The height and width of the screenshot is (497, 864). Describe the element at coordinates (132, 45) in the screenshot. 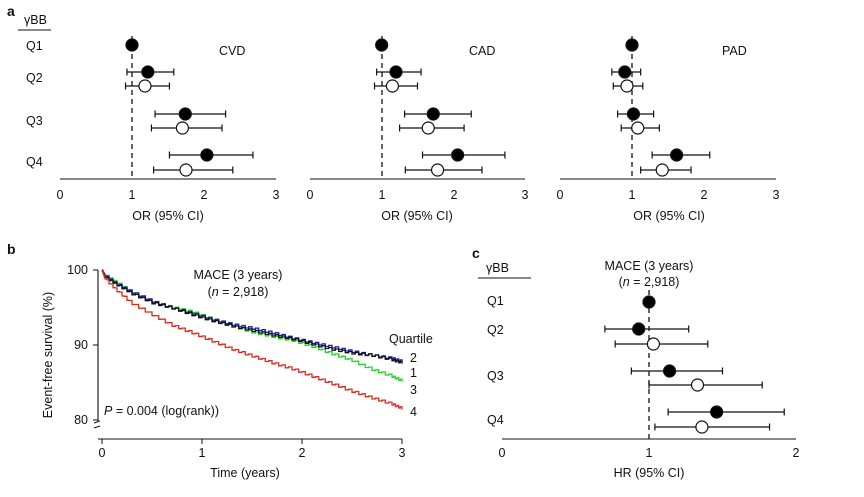

I see `cvd-q1-filled-point` at that location.